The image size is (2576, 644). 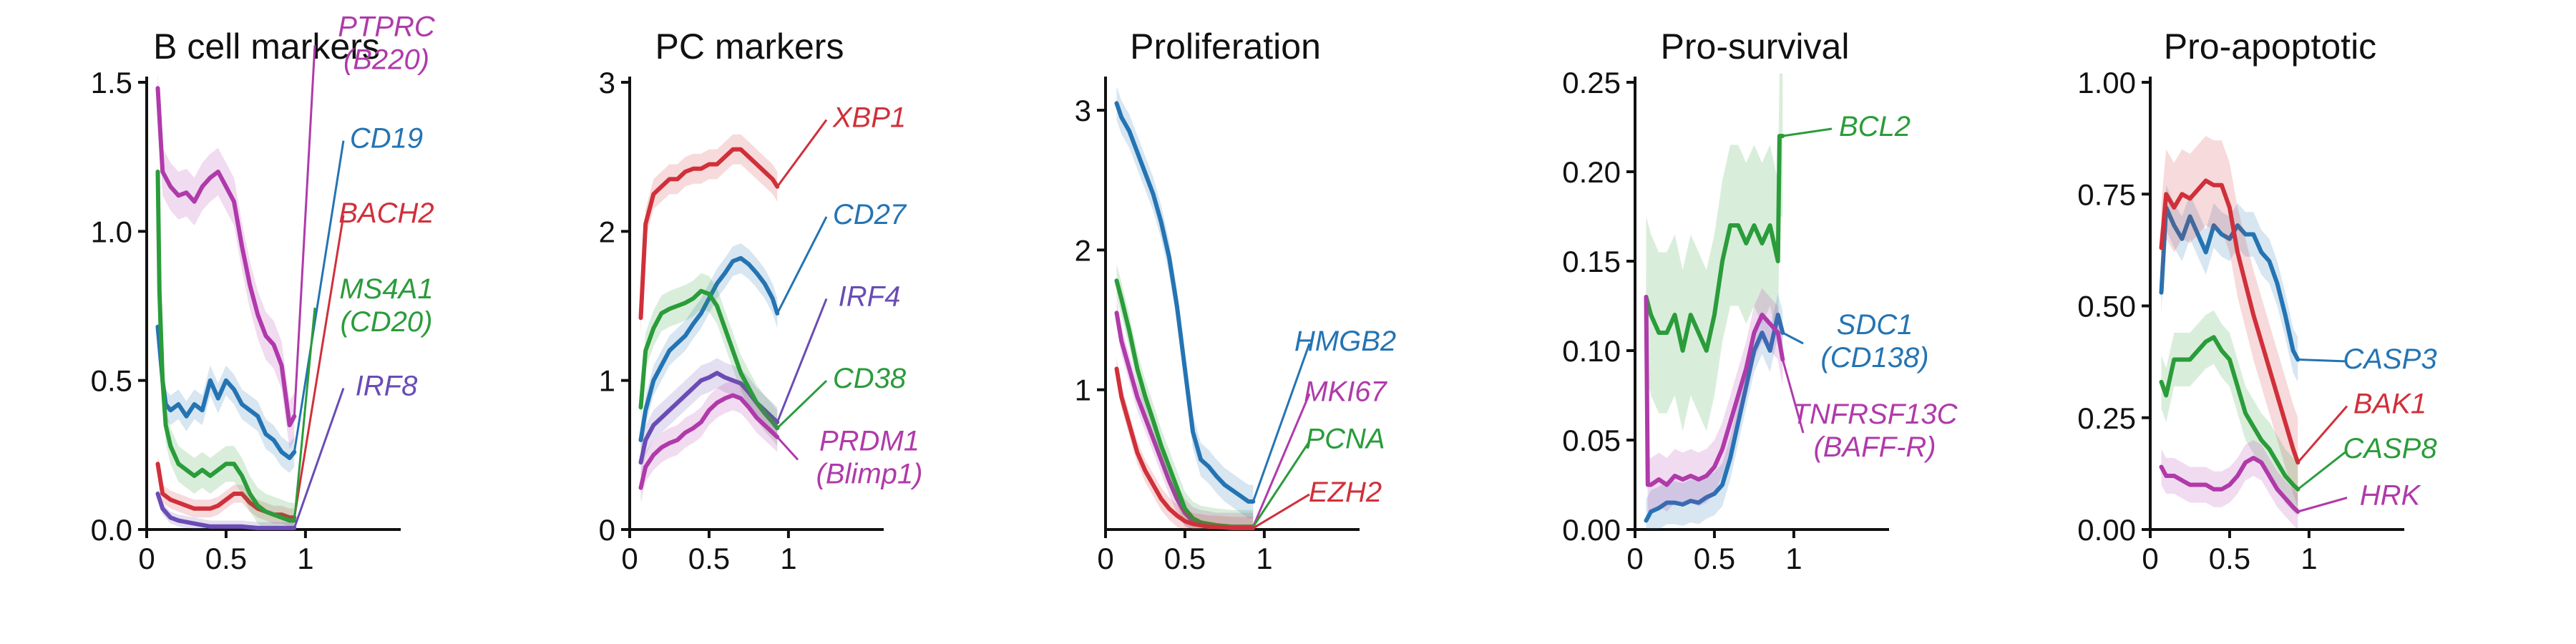 I want to click on gene-label-bcl2: BCL2, so click(x=1875, y=126).